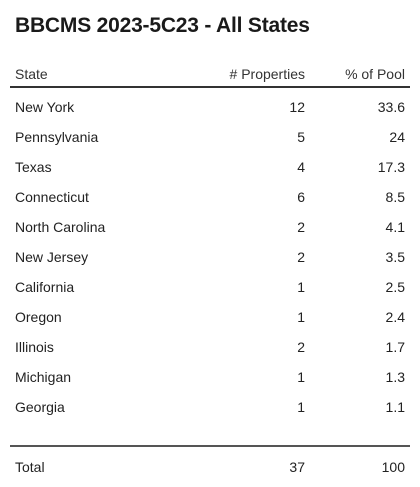  I want to click on cell-state: Connecticut, so click(52, 197).